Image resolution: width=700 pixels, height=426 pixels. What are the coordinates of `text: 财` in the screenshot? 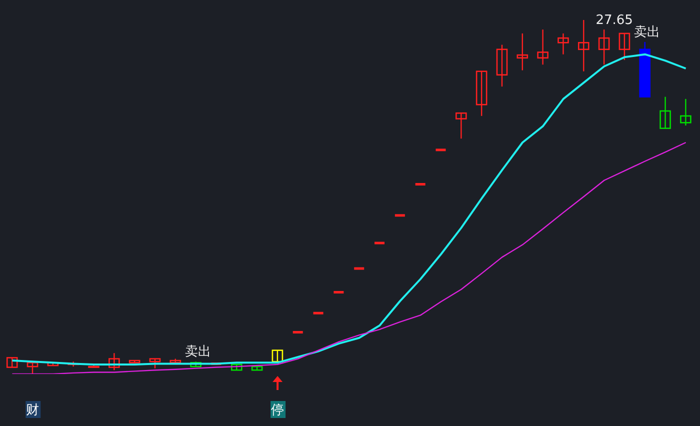 It's located at (33, 410).